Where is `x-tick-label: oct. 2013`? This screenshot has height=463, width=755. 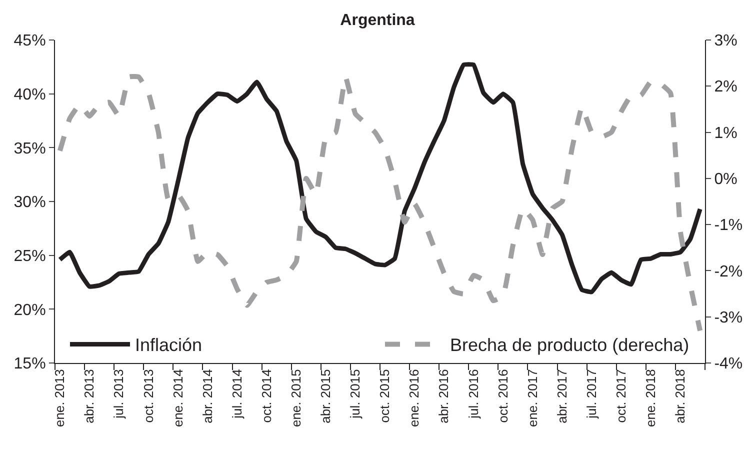
x-tick-label: oct. 2013 is located at coordinates (148, 396).